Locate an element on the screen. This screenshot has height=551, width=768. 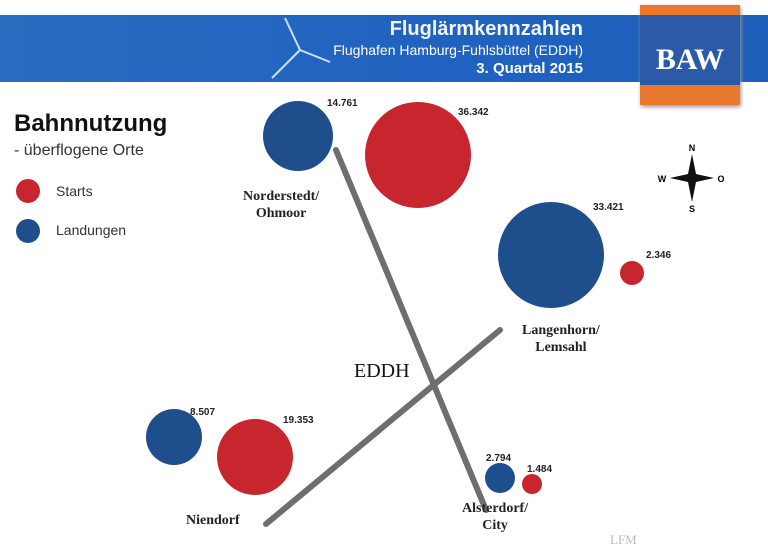
value-landungen-norderstedt: 14.761 is located at coordinates (342, 103).